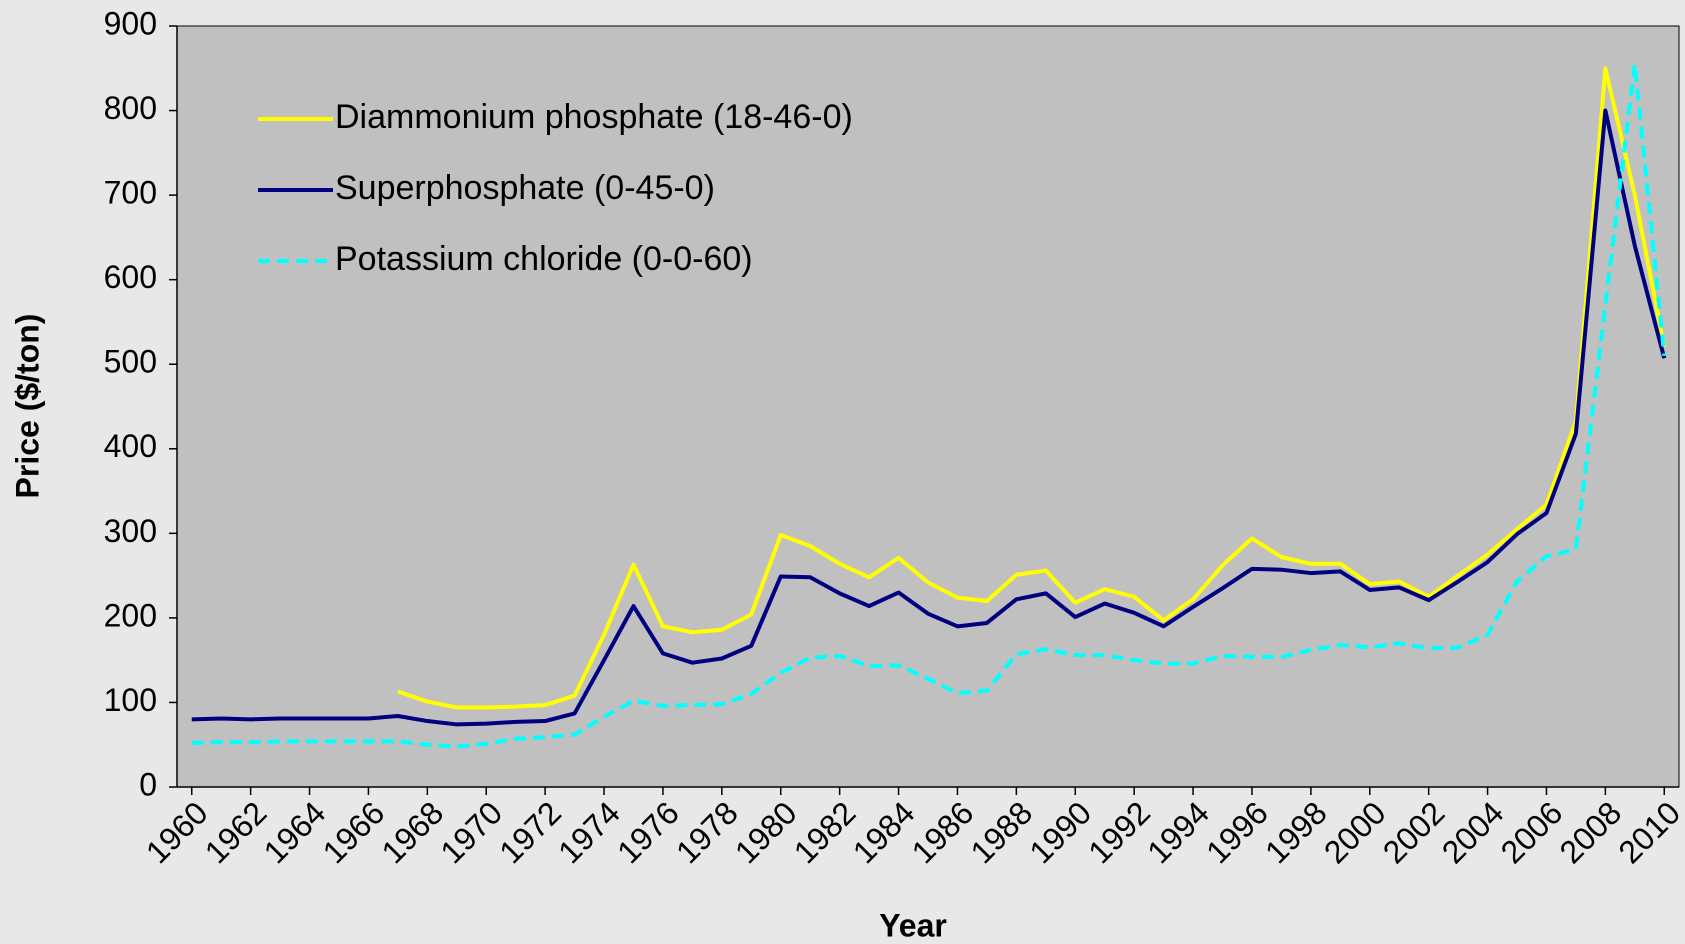  What do you see at coordinates (130, 277) in the screenshot?
I see `y-tick-label: 600` at bounding box center [130, 277].